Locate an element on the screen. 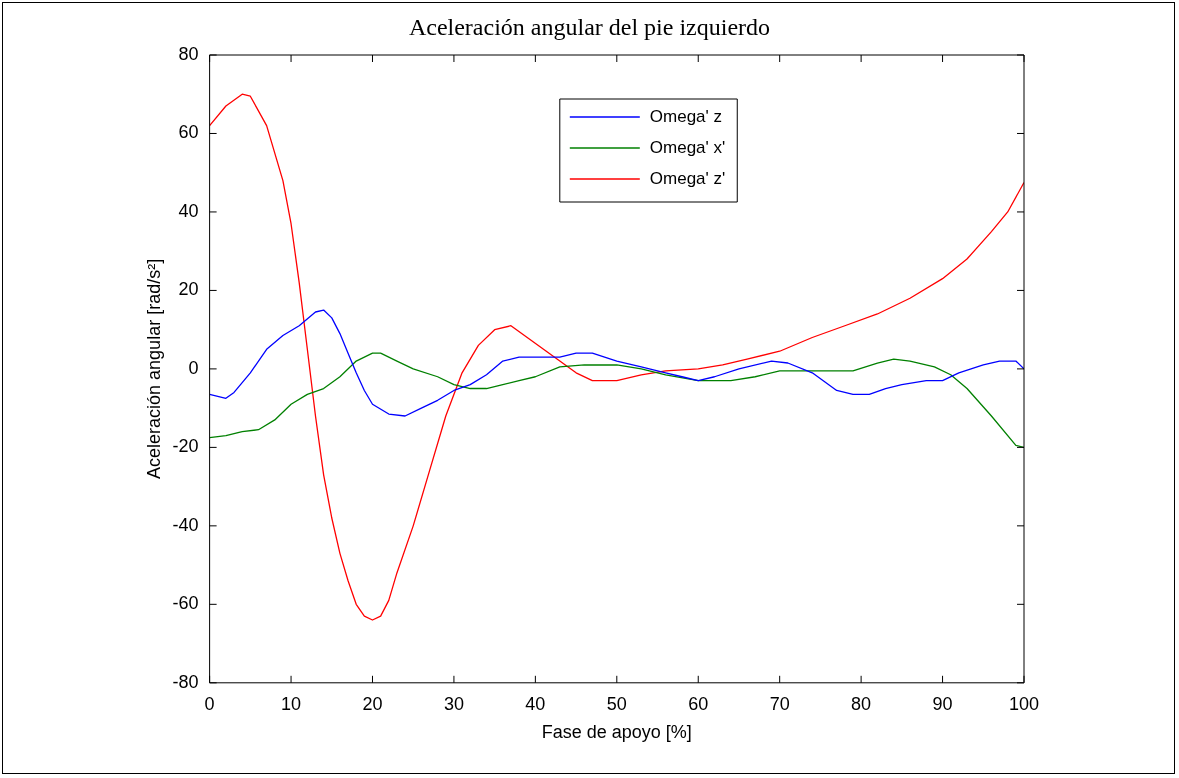  x-tick-label: 90 is located at coordinates (942, 703).